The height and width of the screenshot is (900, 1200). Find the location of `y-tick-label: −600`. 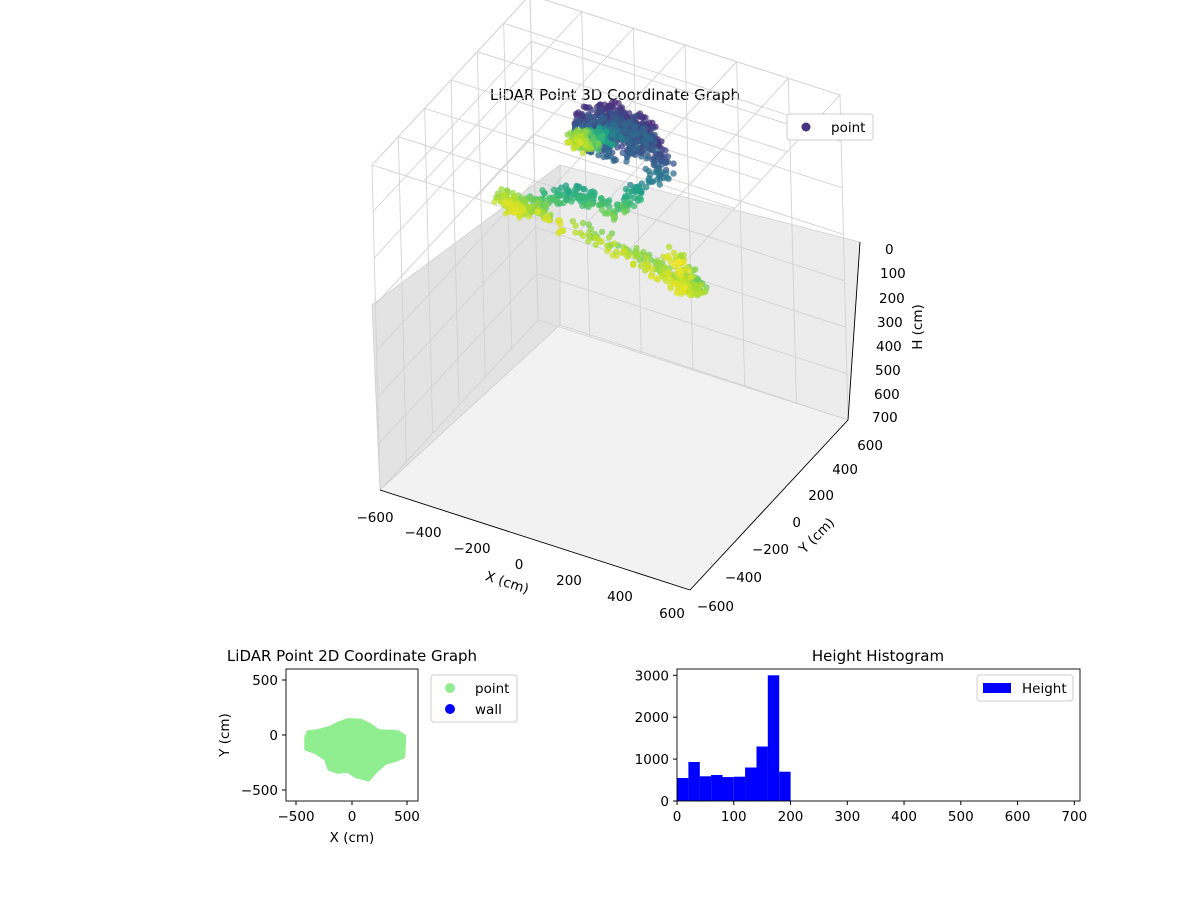

y-tick-label: −600 is located at coordinates (715, 607).